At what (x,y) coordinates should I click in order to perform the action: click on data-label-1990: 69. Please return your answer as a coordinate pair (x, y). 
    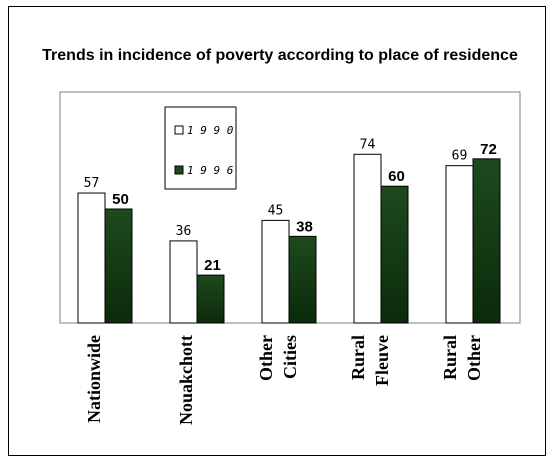
    Looking at the image, I should click on (460, 156).